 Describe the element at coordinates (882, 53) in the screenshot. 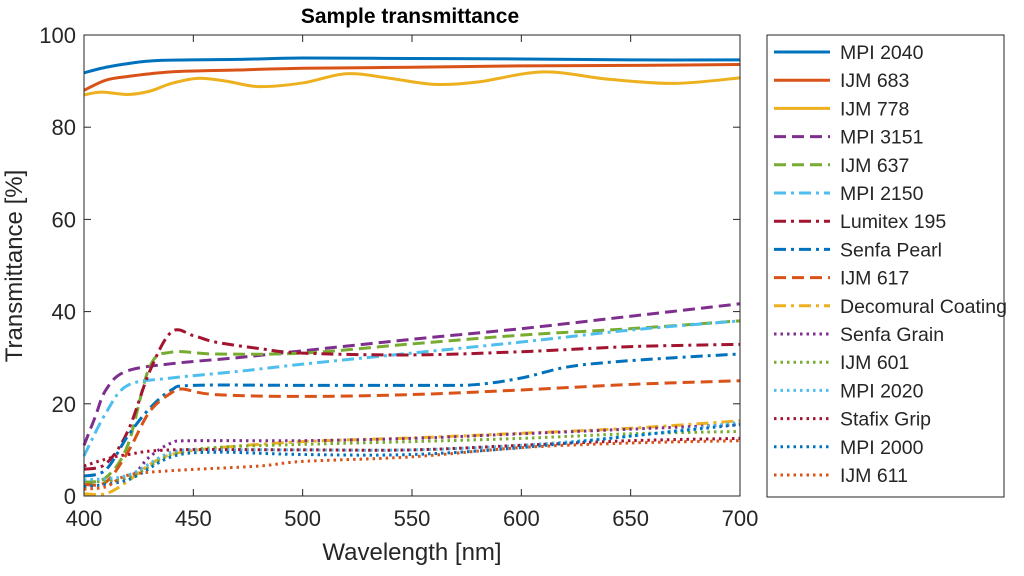

I see `legend-entry-label: MPI 2040` at that location.